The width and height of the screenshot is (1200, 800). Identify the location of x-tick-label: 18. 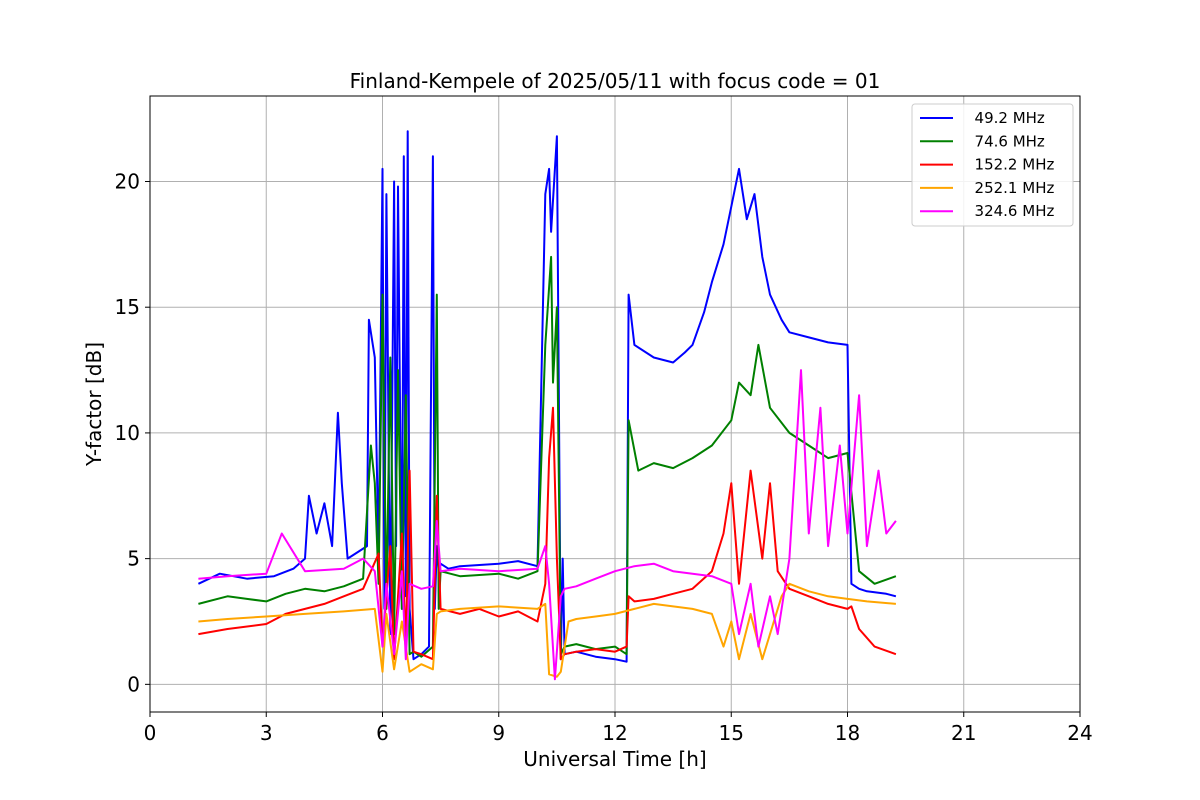
(847, 733).